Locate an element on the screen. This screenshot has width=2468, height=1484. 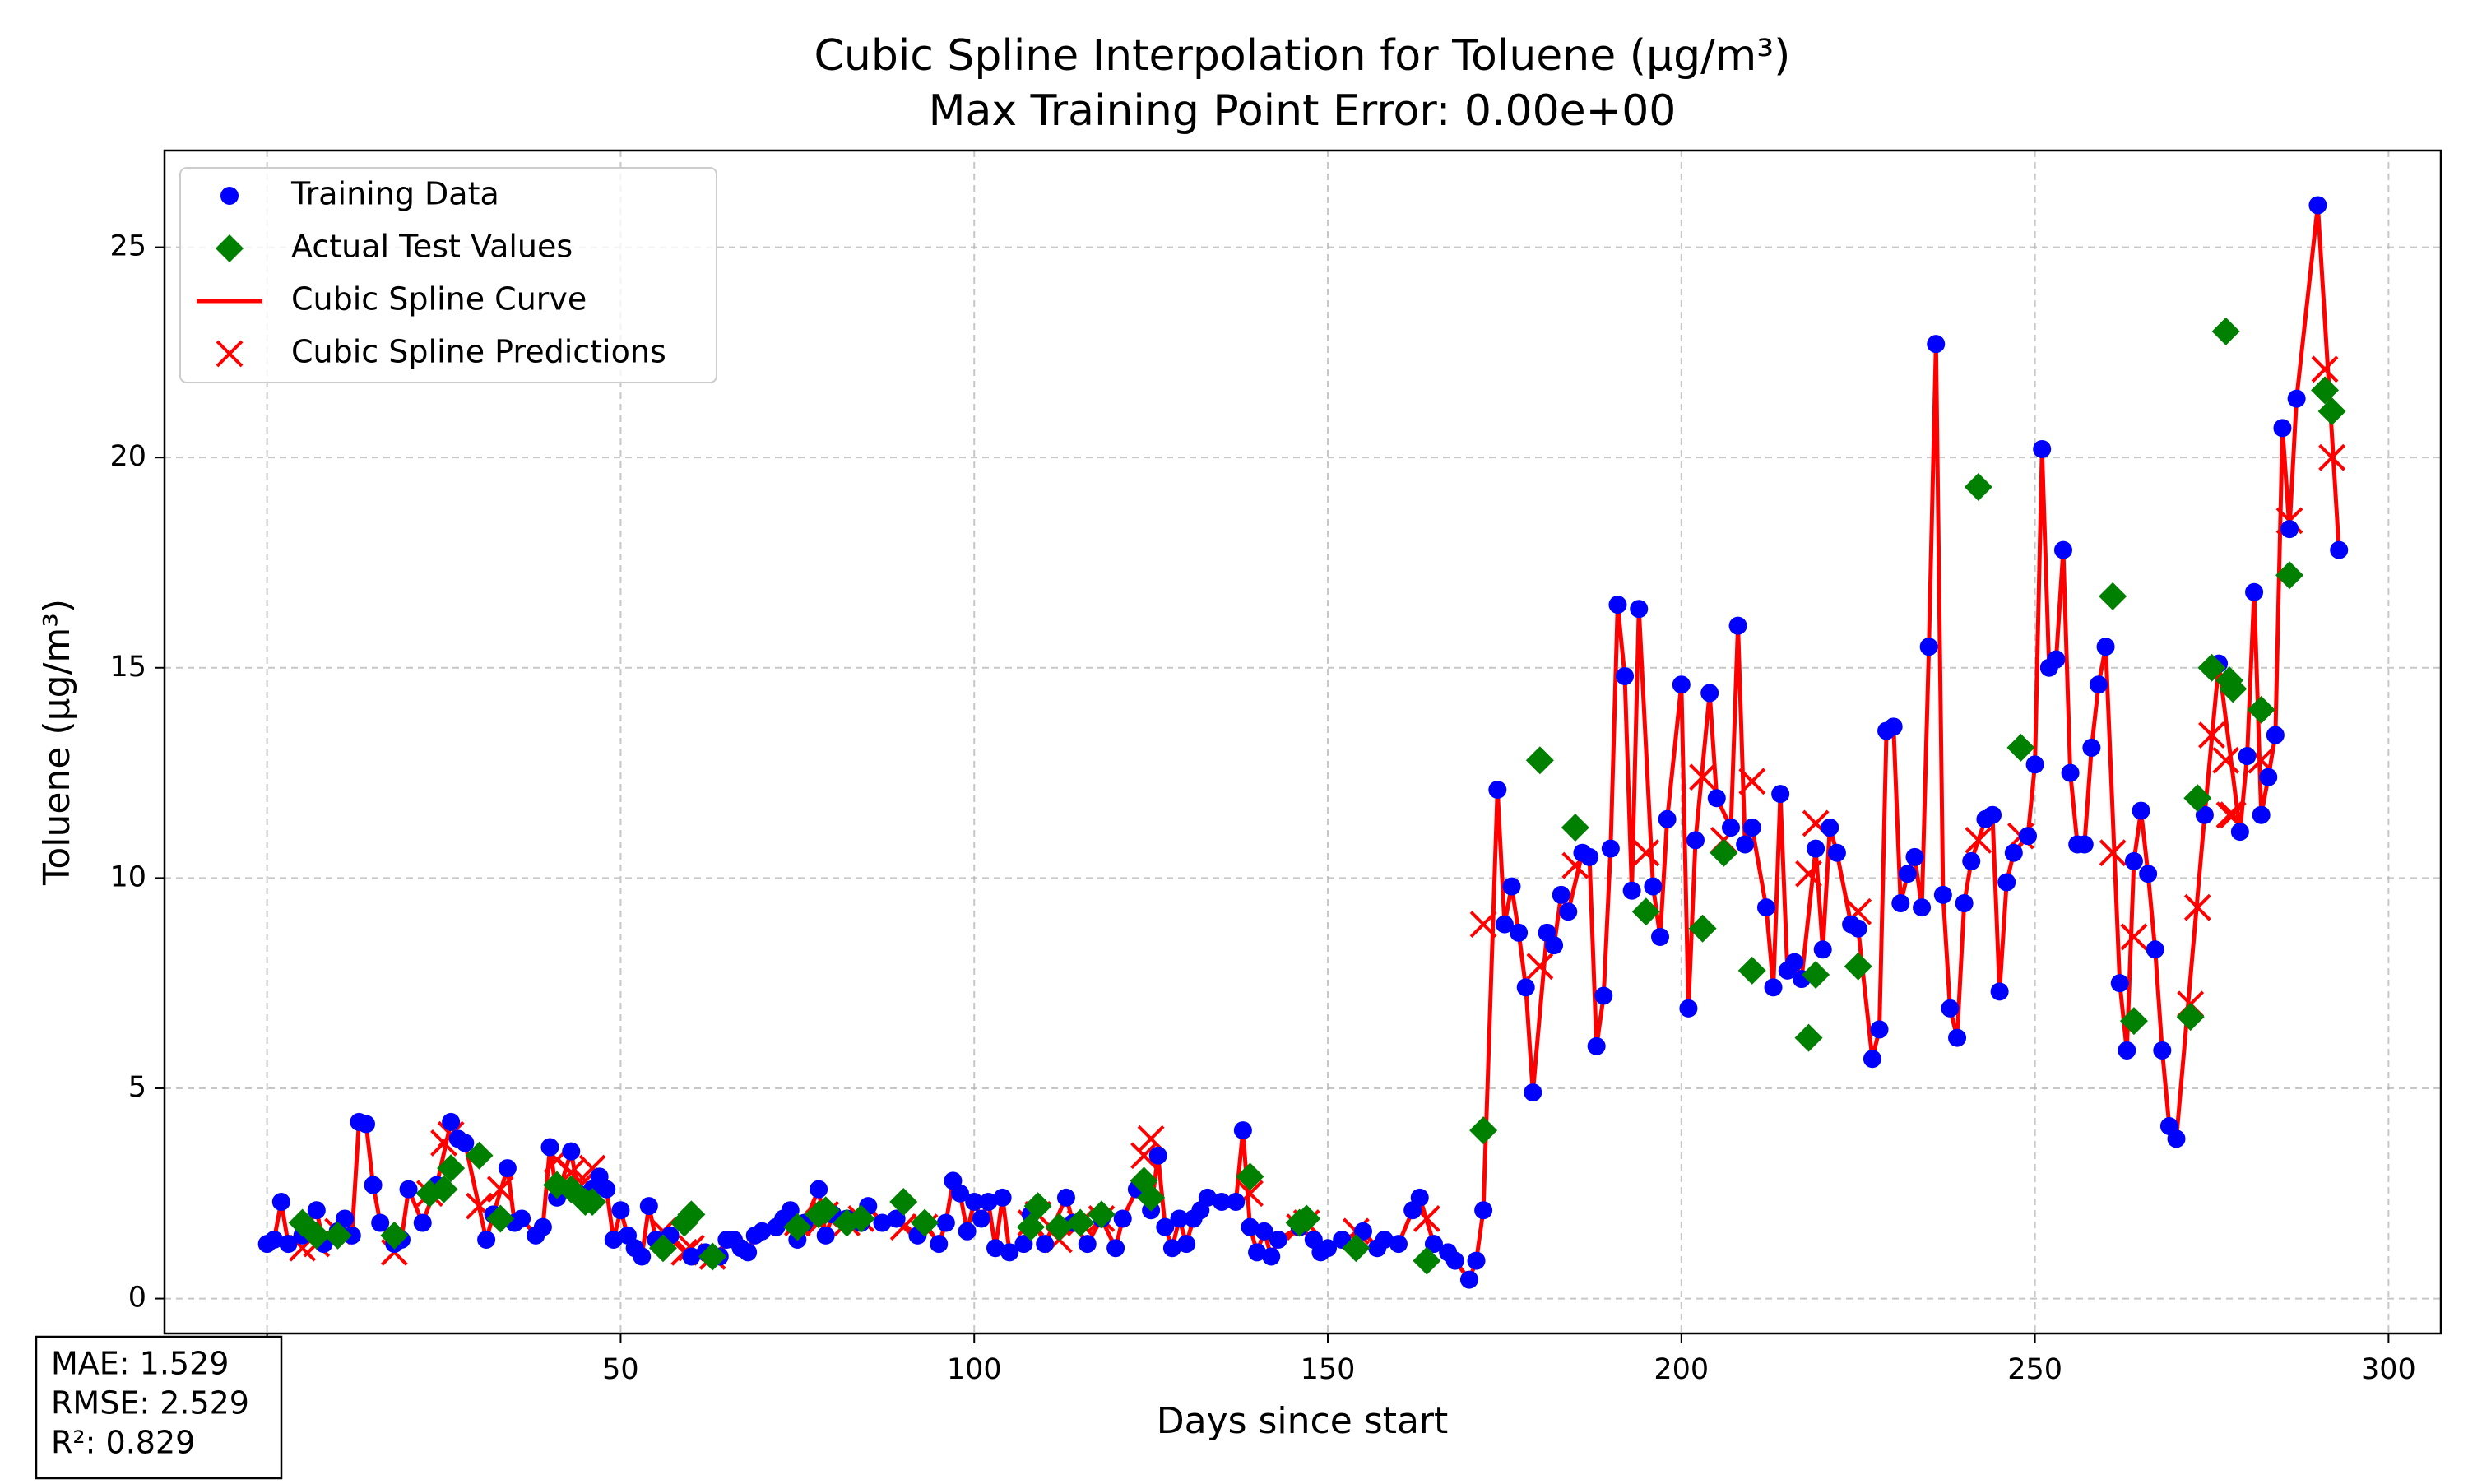
y-tick-label: 5 is located at coordinates (137, 1087).